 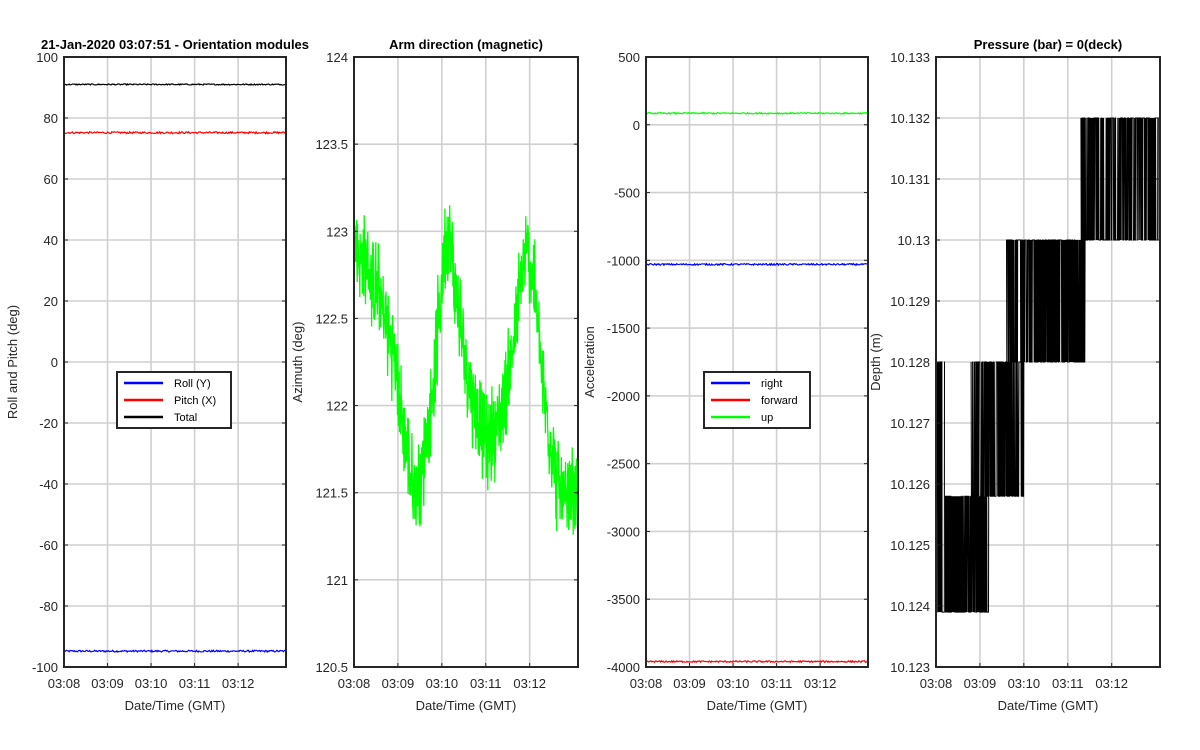 I want to click on y-tick-label: -1000, so click(x=623, y=260).